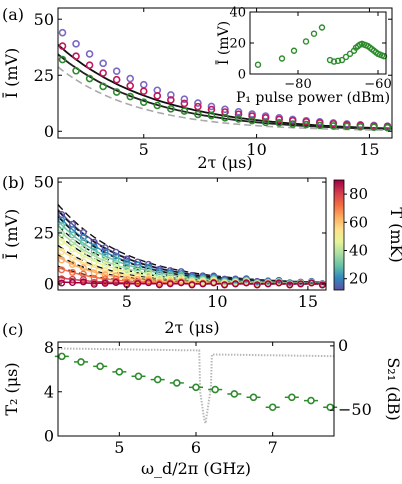  What do you see at coordinates (224, 162) in the screenshot?
I see `plot-a-xlabel: 2τ (μs)` at bounding box center [224, 162].